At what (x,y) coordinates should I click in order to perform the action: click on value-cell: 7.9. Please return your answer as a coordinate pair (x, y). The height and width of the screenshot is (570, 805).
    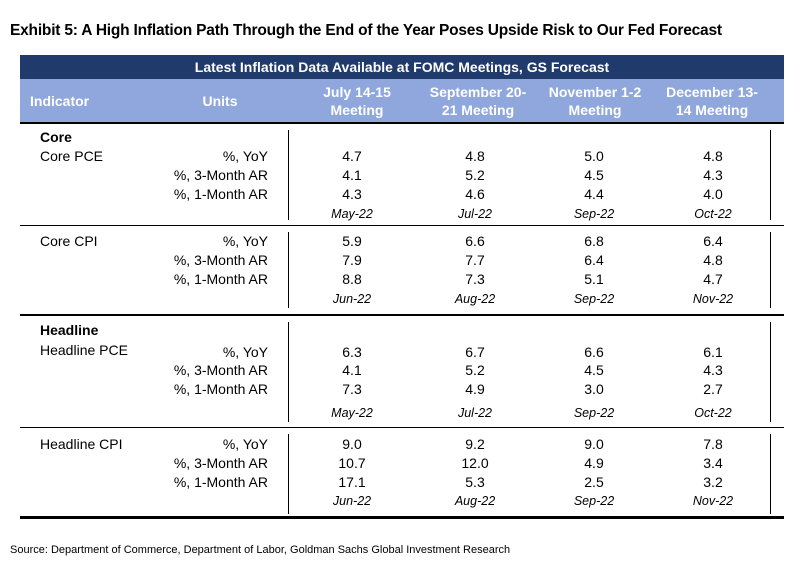
    Looking at the image, I should click on (352, 260).